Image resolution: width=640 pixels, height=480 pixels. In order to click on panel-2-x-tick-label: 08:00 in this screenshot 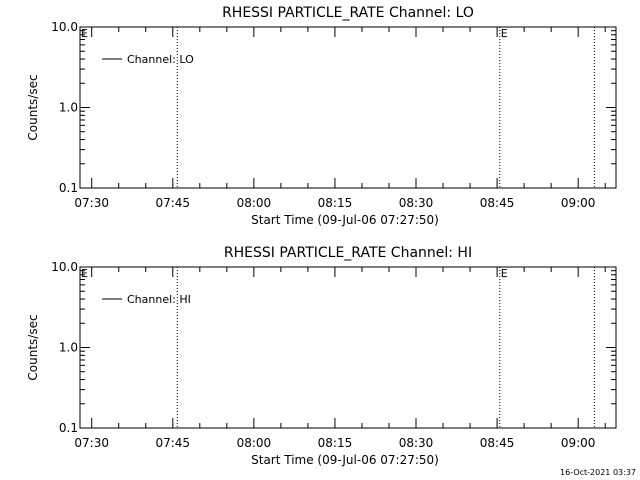, I will do `click(254, 443)`.